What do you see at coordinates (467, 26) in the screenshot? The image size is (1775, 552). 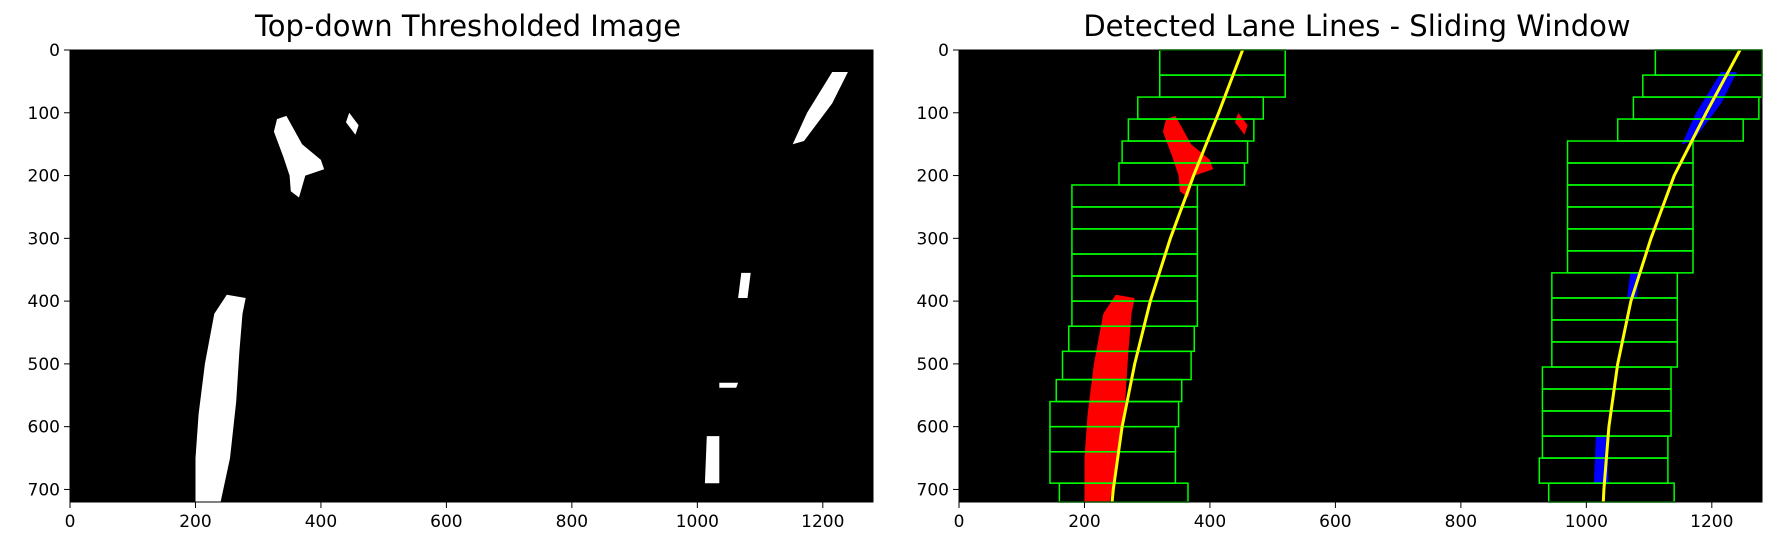 I see `panel-title: Top-down Thresholded Image` at bounding box center [467, 26].